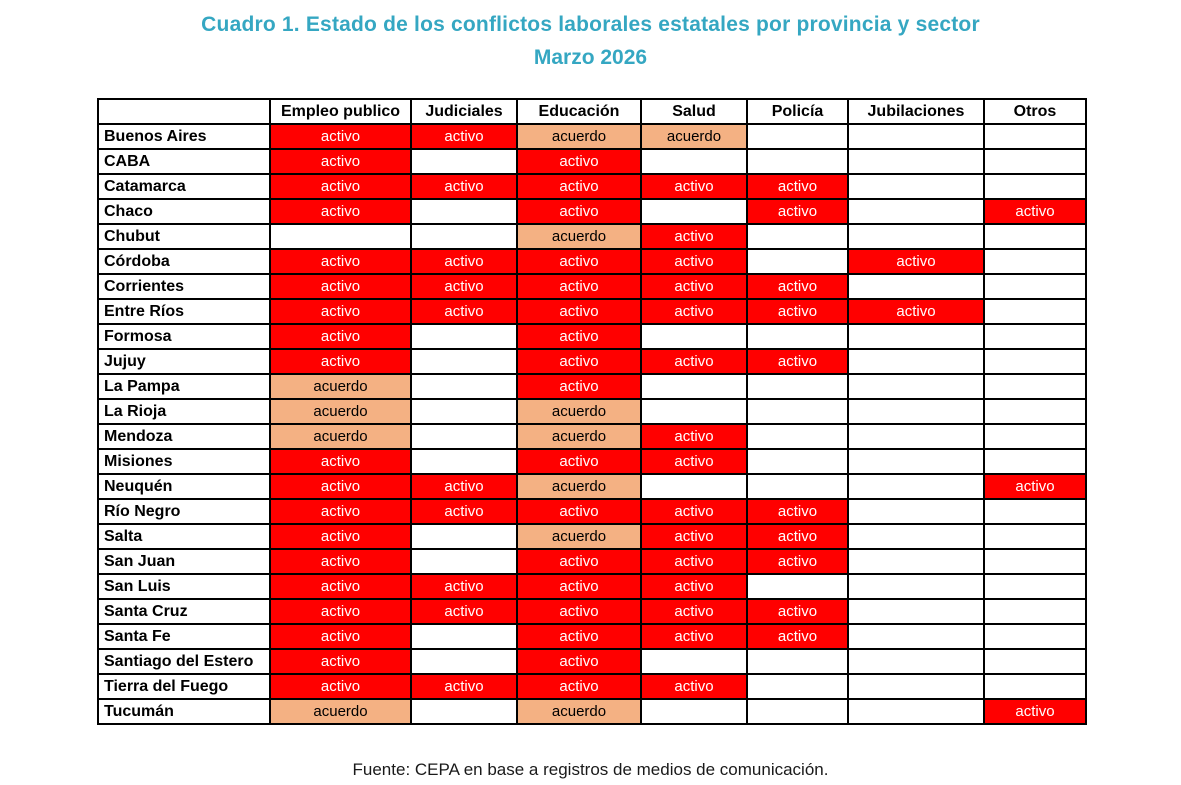 The height and width of the screenshot is (785, 1181). What do you see at coordinates (592, 586) in the screenshot?
I see `province-row-san-luis: San Luis activo activo activo activo` at bounding box center [592, 586].